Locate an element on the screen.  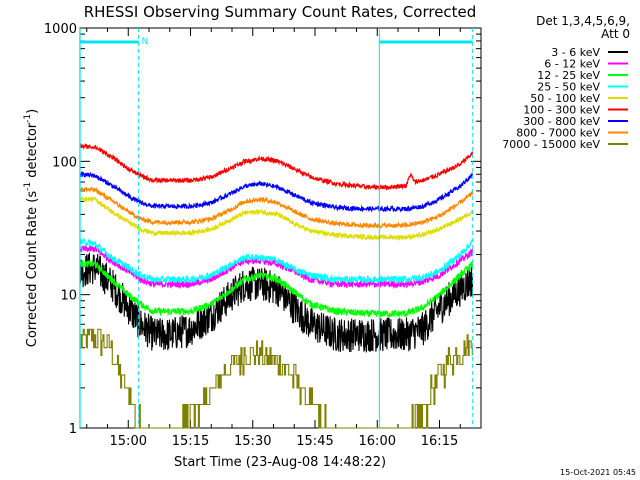
attenuator-marker: N is located at coordinates (145, 42).